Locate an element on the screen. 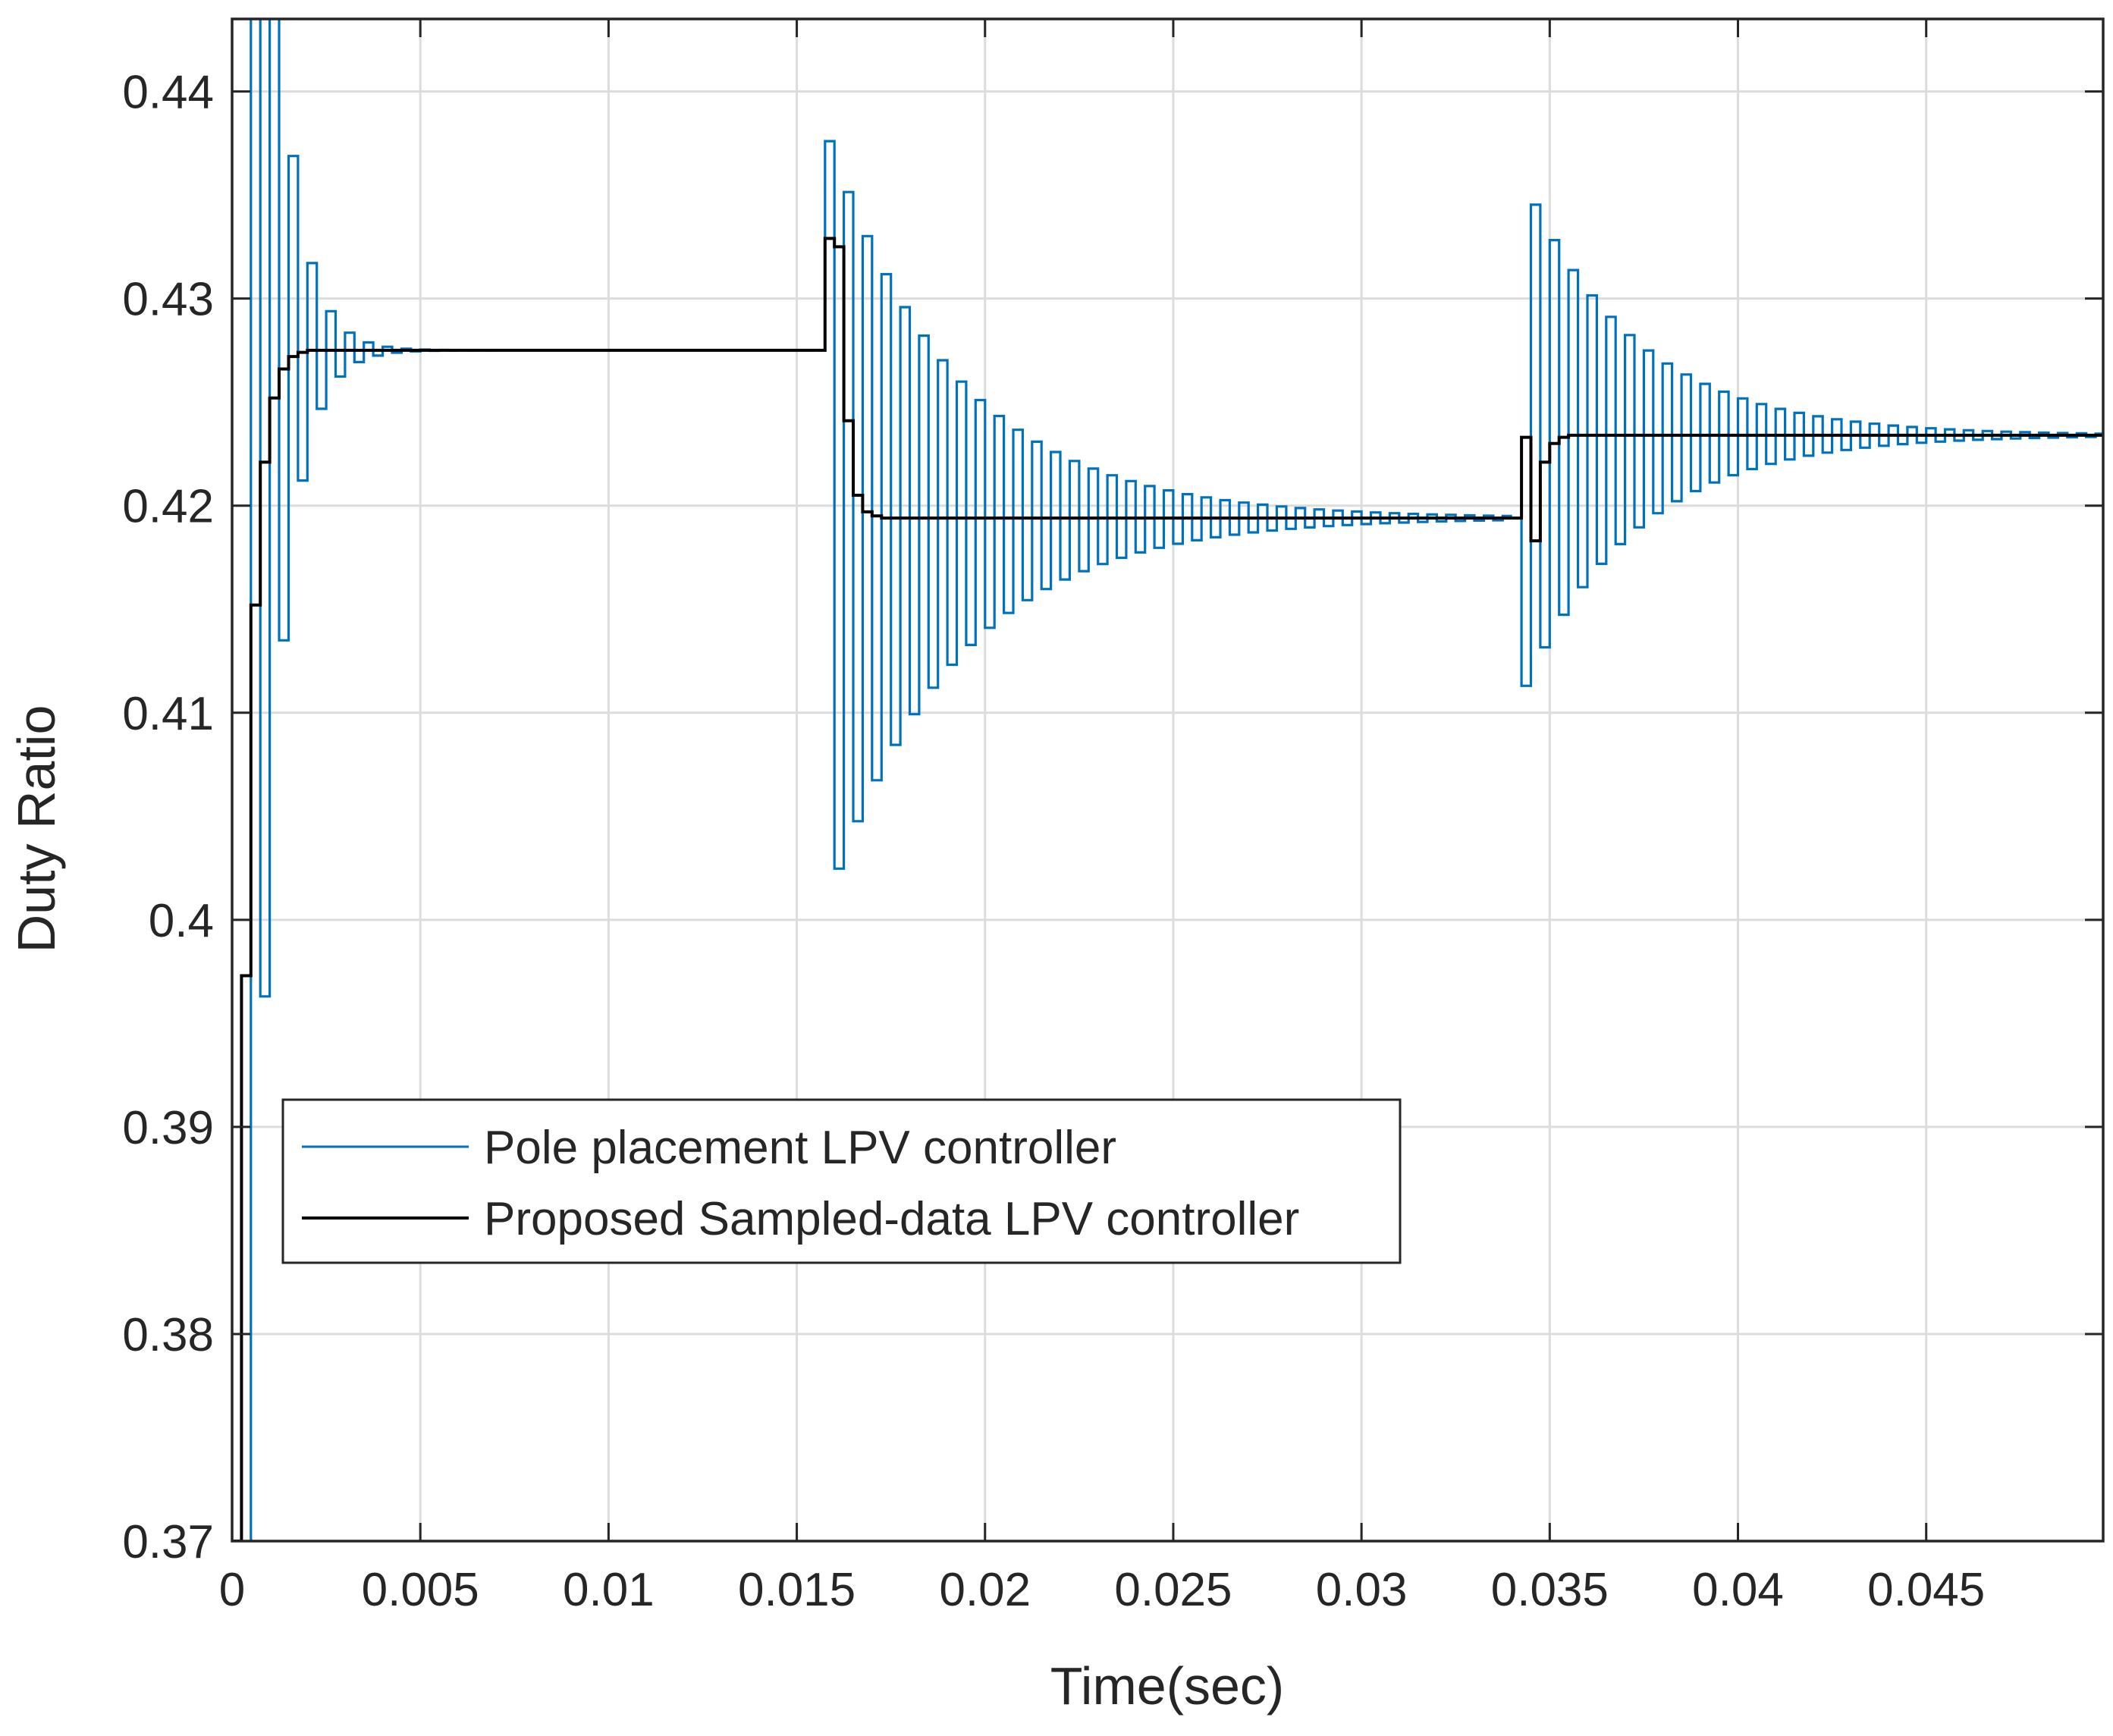 This screenshot has height=1736, width=2113. y-tick-label: 0.41 is located at coordinates (168, 714).